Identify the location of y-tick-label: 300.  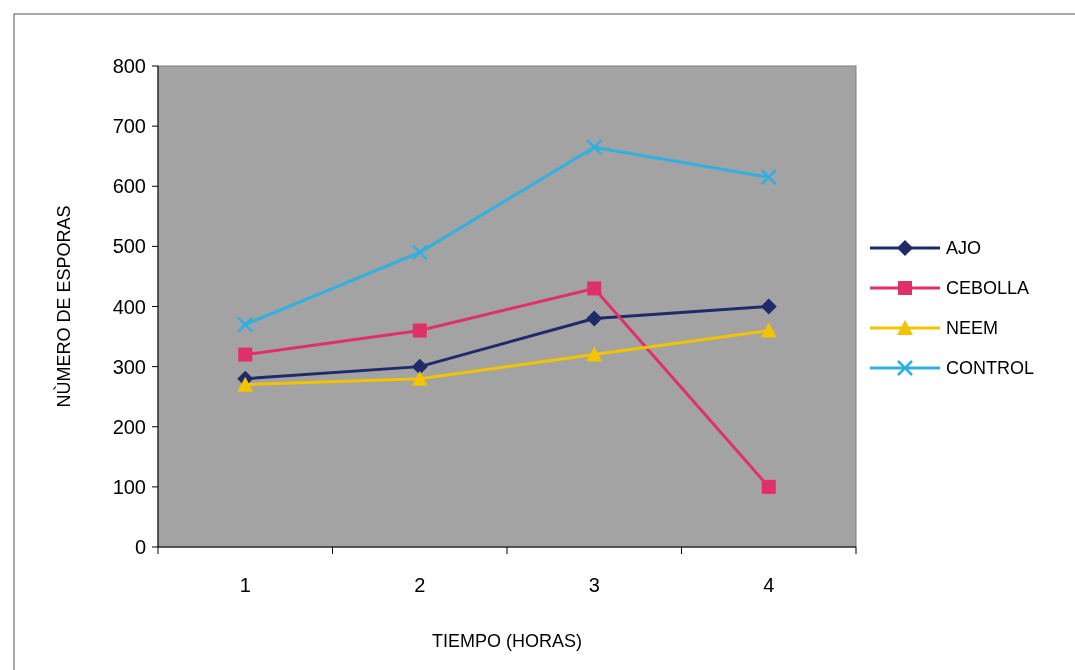
(129, 366).